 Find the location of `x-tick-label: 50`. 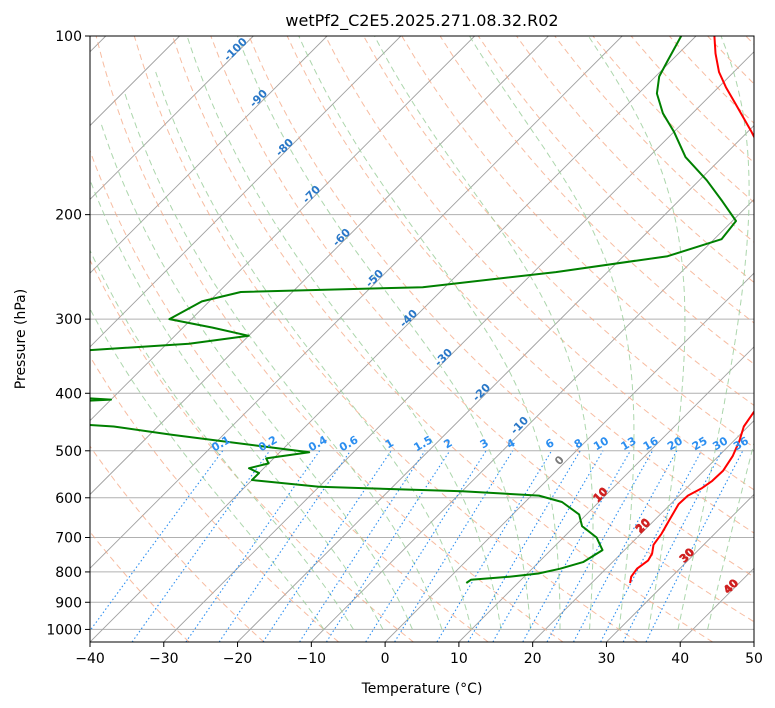

x-tick-label: 50 is located at coordinates (754, 659).